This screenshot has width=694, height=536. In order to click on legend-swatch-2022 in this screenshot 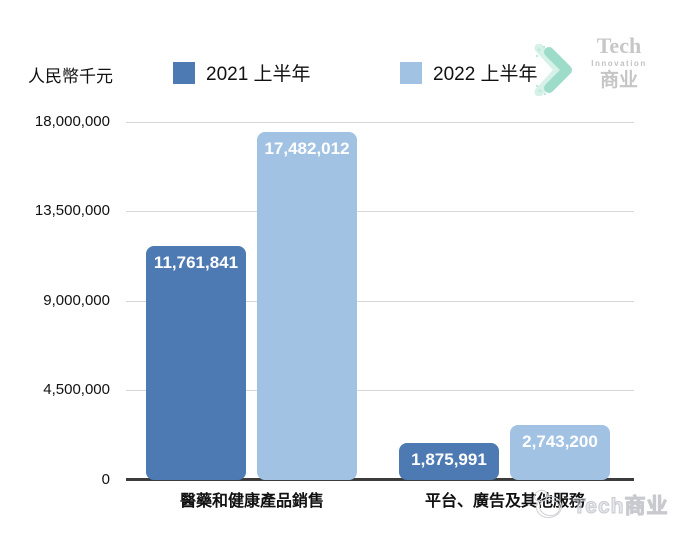, I will do `click(411, 72)`.